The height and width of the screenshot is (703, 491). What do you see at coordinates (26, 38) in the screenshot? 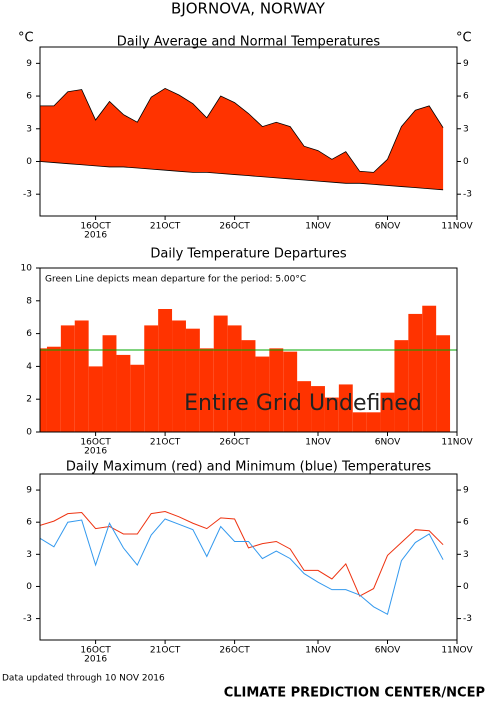
I see `y-unit-label: °C` at bounding box center [26, 38].